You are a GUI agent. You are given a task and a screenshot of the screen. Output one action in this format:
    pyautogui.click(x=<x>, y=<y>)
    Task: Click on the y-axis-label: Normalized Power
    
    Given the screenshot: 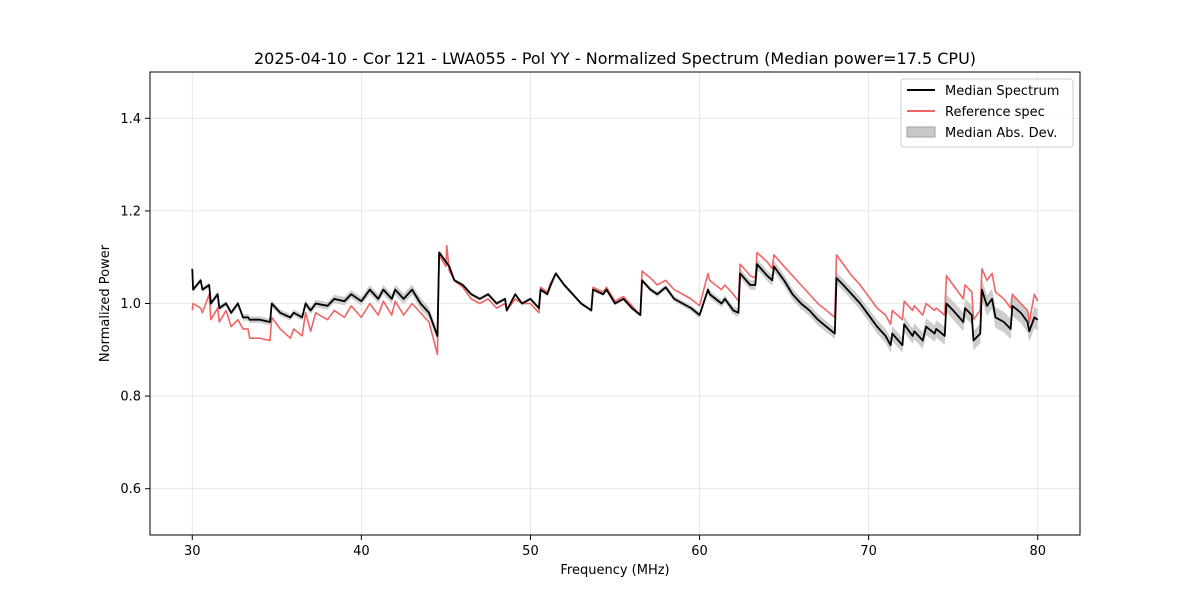 What is the action you would take?
    pyautogui.click(x=105, y=303)
    